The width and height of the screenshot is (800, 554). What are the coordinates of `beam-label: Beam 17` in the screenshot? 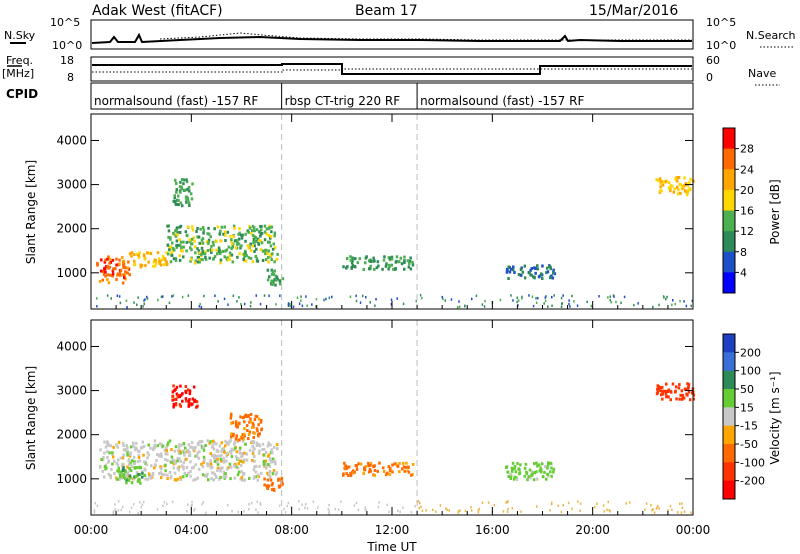 It's located at (386, 11).